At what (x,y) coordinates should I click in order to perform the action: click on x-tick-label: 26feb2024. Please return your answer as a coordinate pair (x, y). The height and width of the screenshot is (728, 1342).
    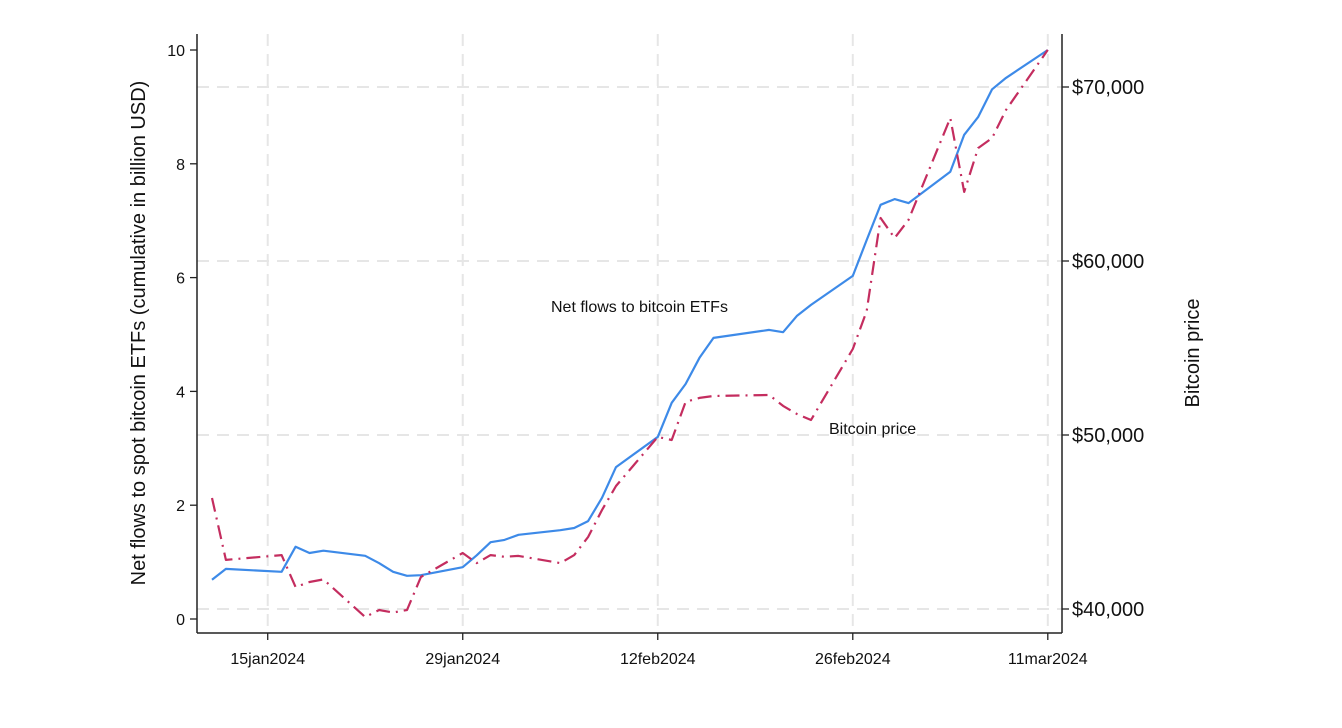
    Looking at the image, I should click on (853, 659).